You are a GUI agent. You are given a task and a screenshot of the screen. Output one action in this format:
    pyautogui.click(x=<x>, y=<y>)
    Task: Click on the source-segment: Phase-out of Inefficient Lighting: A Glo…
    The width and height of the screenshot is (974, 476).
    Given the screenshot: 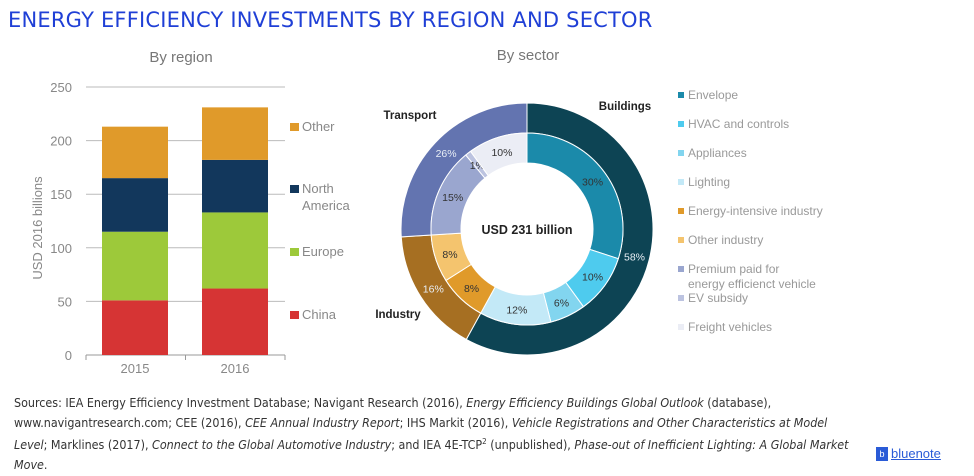 What is the action you would take?
    pyautogui.click(x=431, y=454)
    